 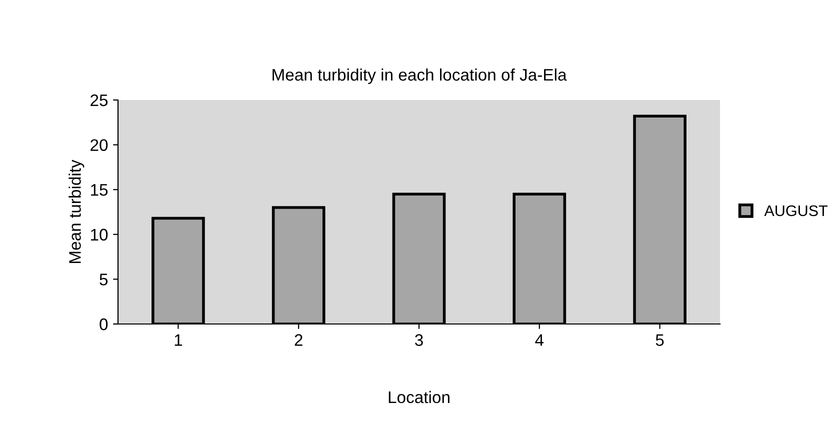 What do you see at coordinates (99, 100) in the screenshot?
I see `y-tick-label: 25` at bounding box center [99, 100].